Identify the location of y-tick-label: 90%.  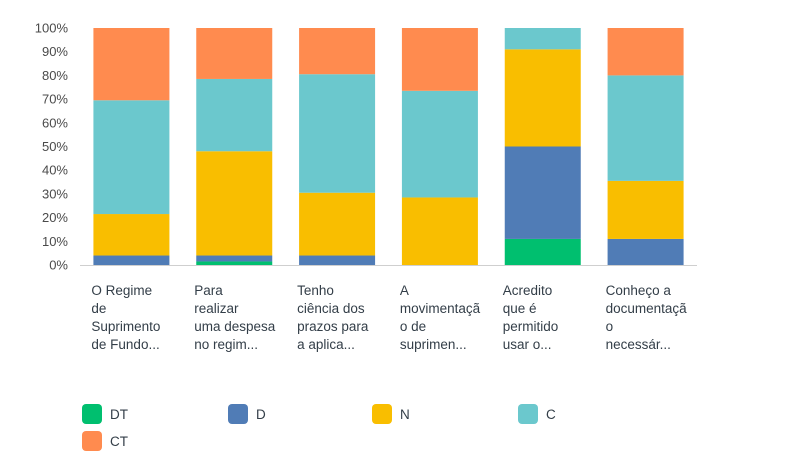
(55, 51).